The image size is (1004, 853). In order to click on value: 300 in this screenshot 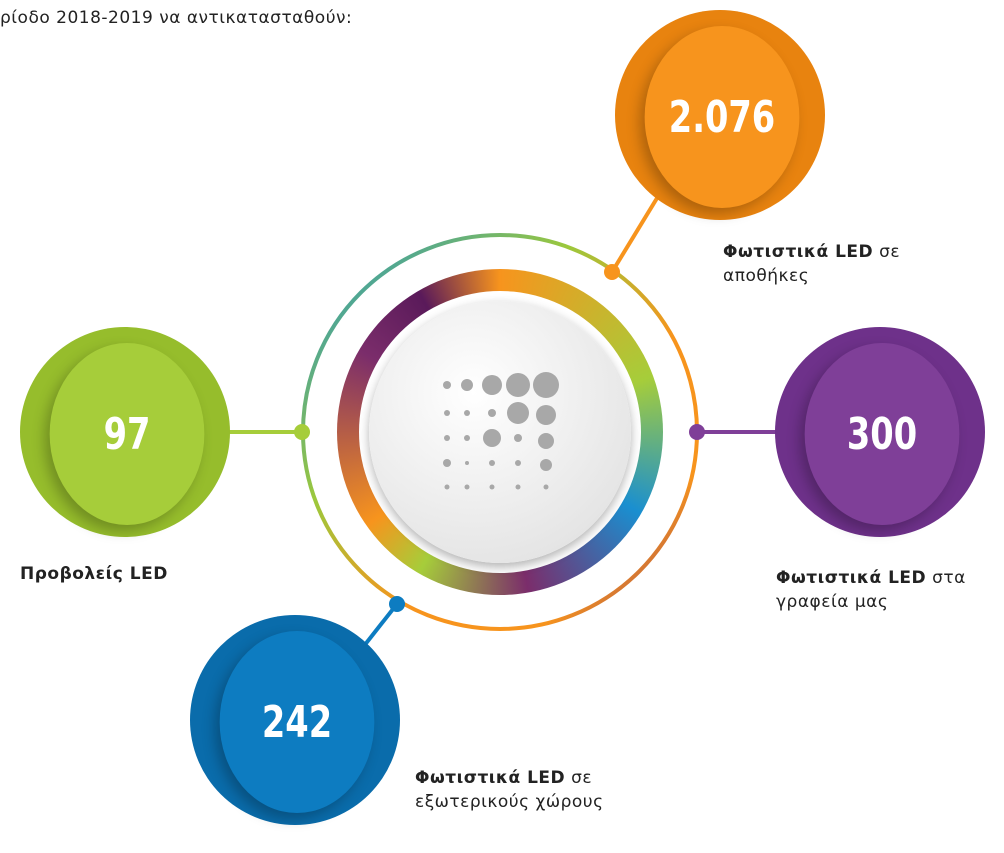, I will do `click(882, 434)`.